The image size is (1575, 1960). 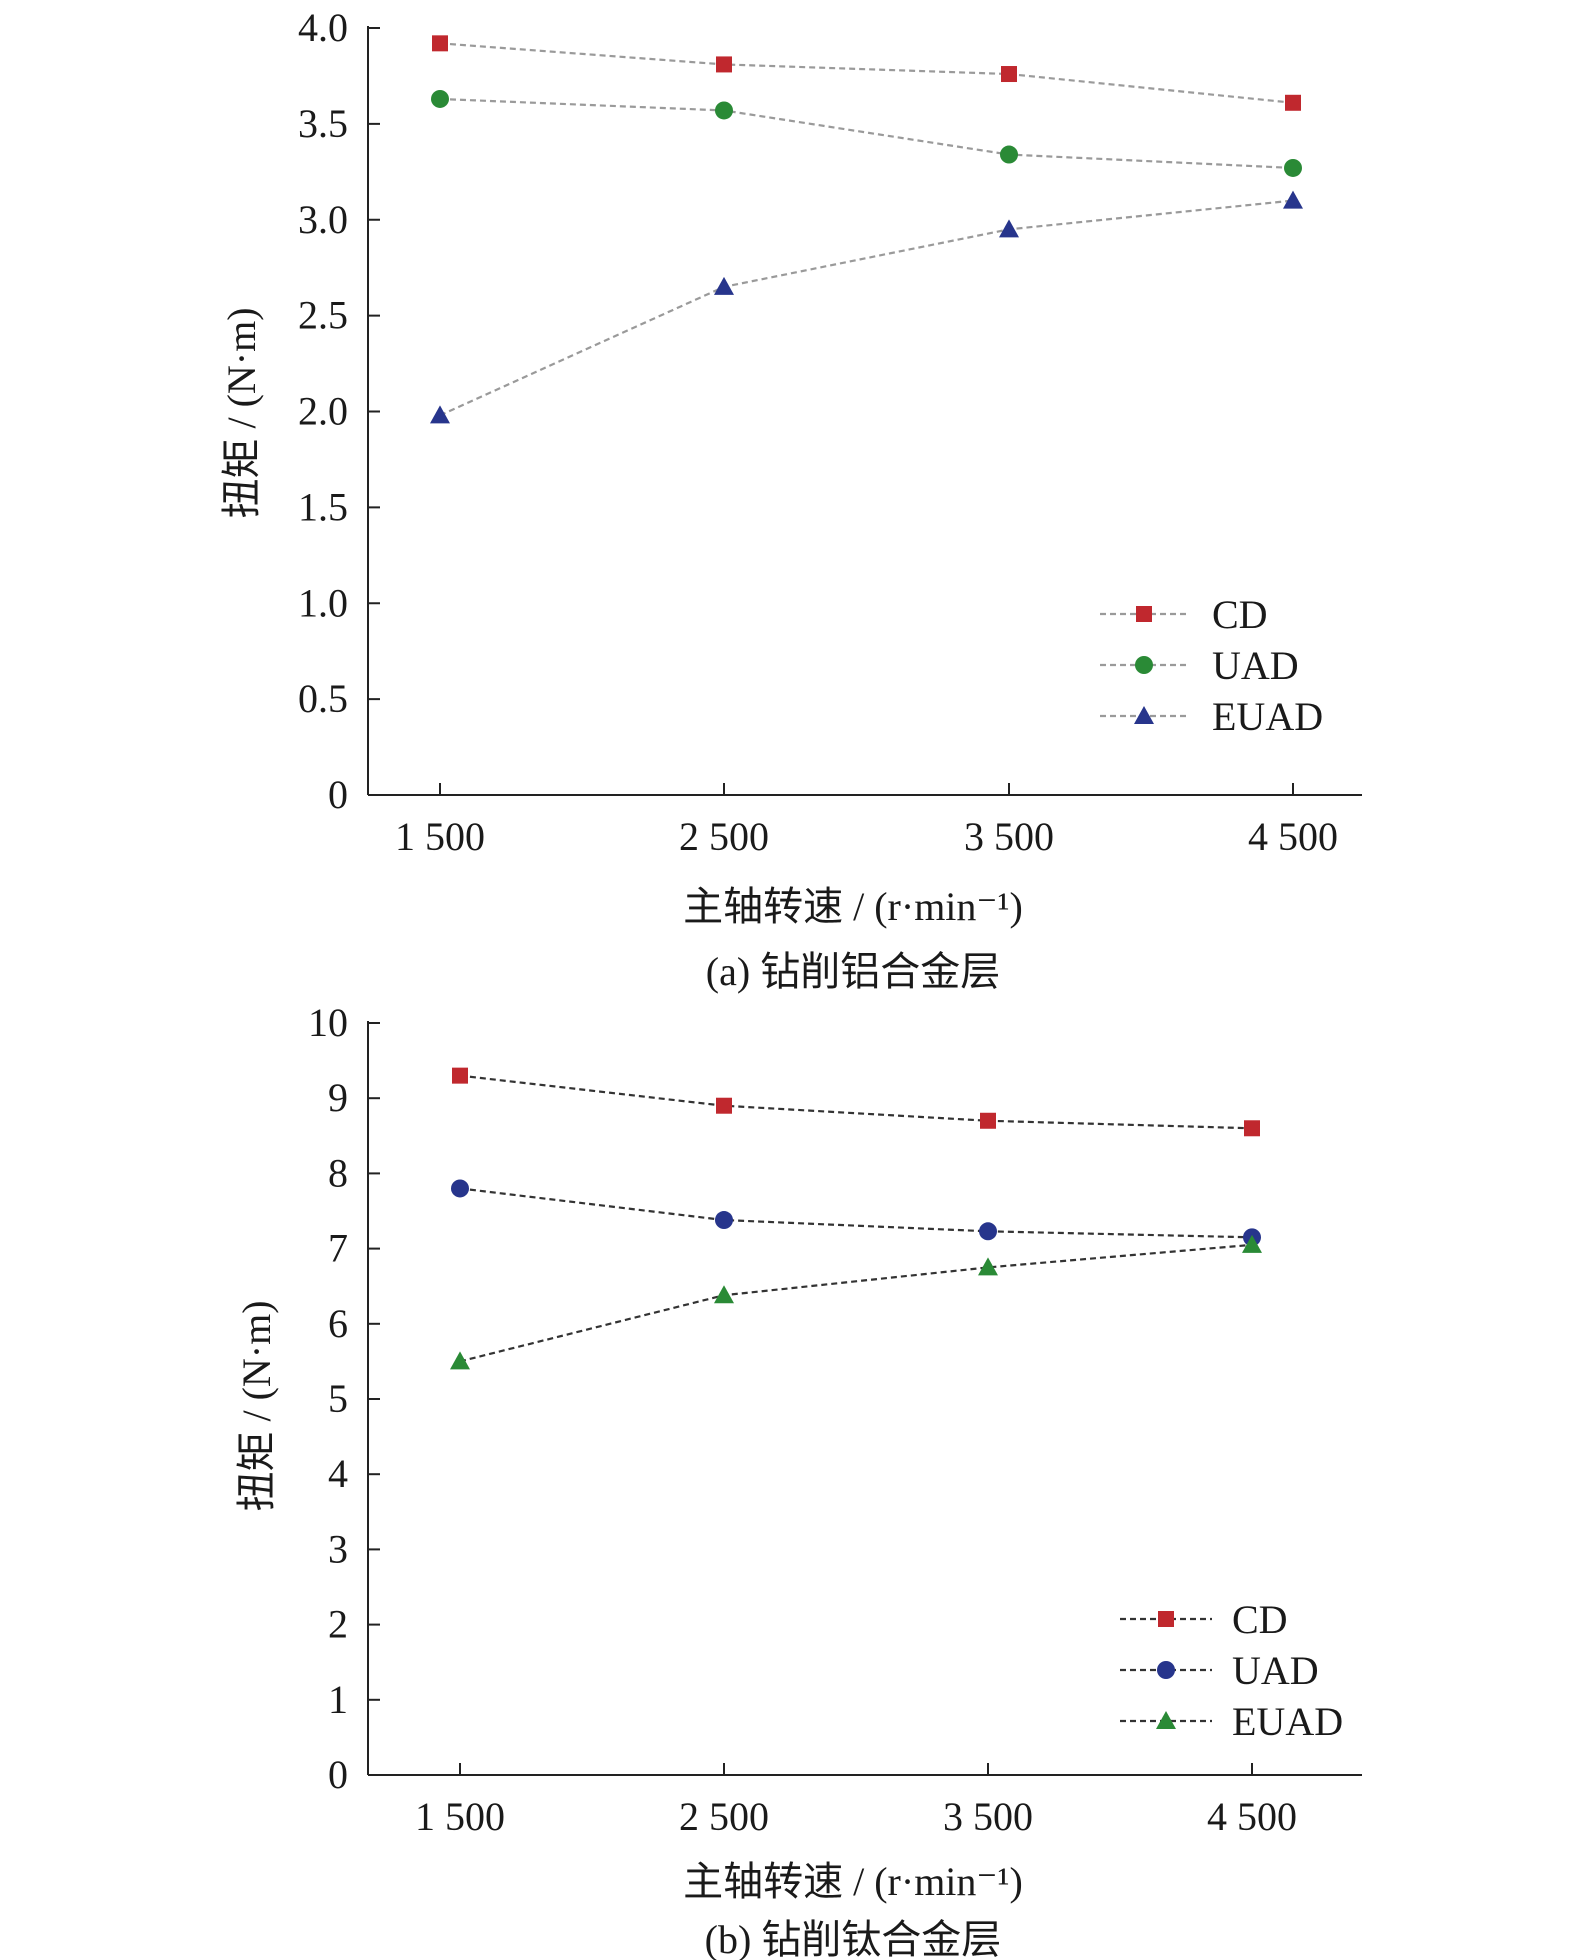 I want to click on y-tick-label: 2, so click(x=338, y=1624).